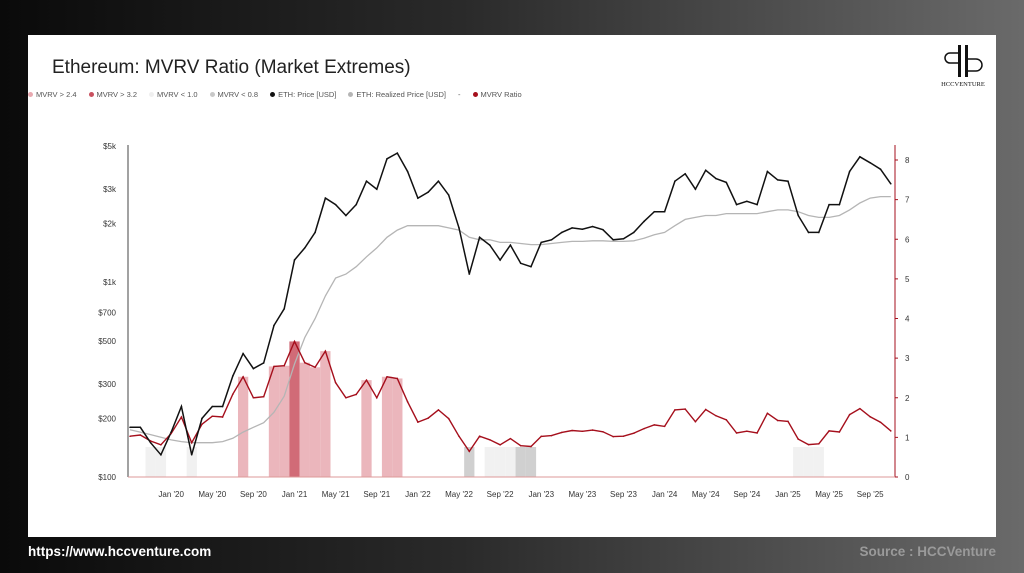 This screenshot has height=573, width=1024. Describe the element at coordinates (459, 494) in the screenshot. I see `x-tick-label: May '22` at that location.